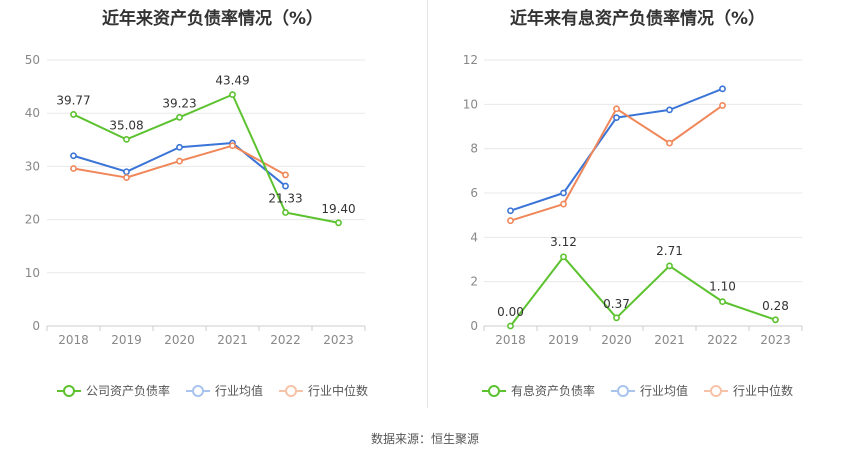 The image size is (850, 459). Describe the element at coordinates (669, 251) in the screenshot. I see `data-label: 2.71` at that location.